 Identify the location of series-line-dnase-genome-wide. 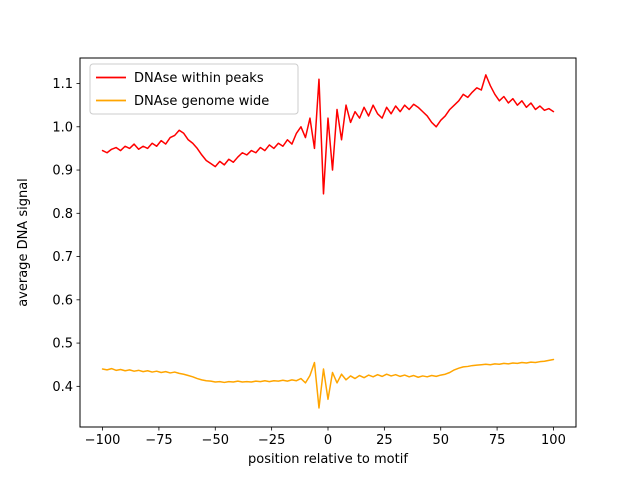
(328, 383).